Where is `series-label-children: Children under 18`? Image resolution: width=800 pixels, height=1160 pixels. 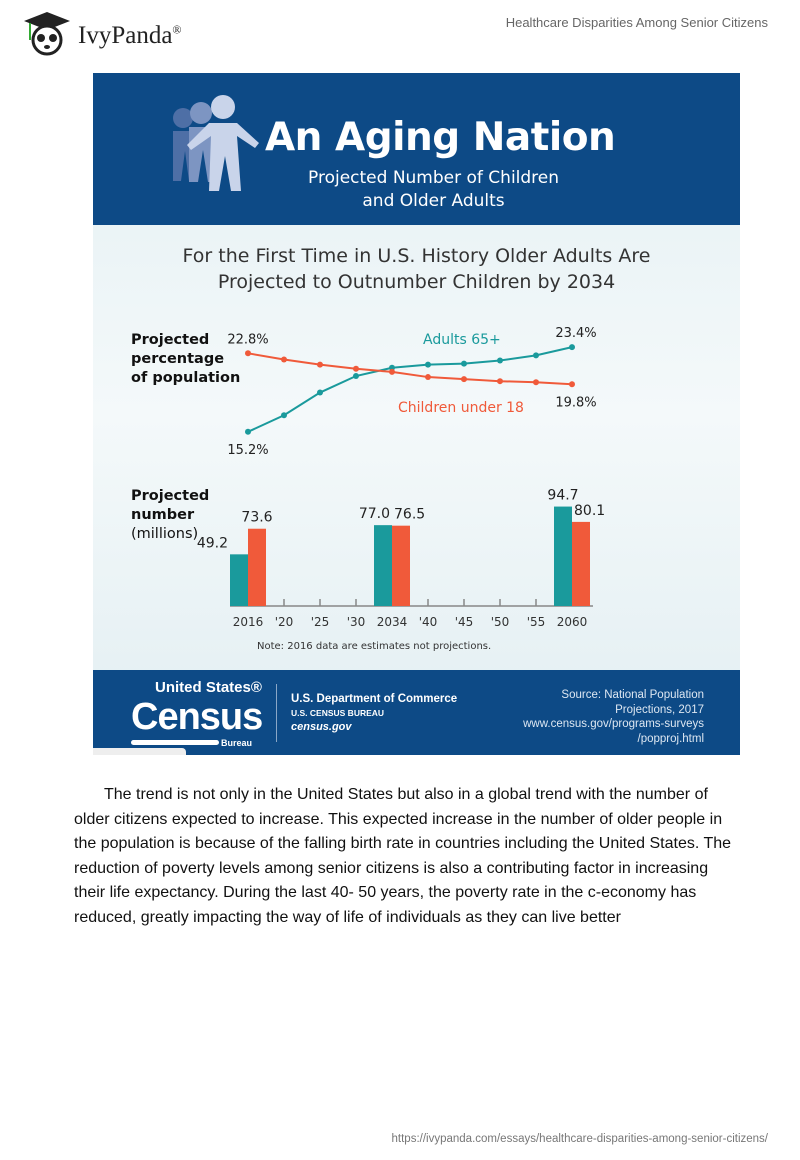 series-label-children: Children under 18 is located at coordinates (461, 408).